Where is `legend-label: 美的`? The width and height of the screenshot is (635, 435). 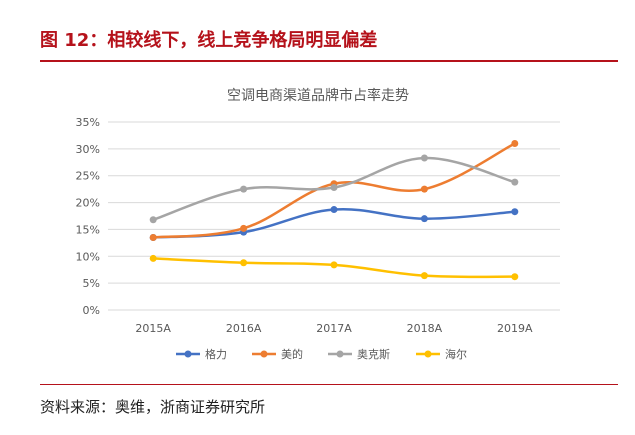 legend-label: 美的 is located at coordinates (292, 354).